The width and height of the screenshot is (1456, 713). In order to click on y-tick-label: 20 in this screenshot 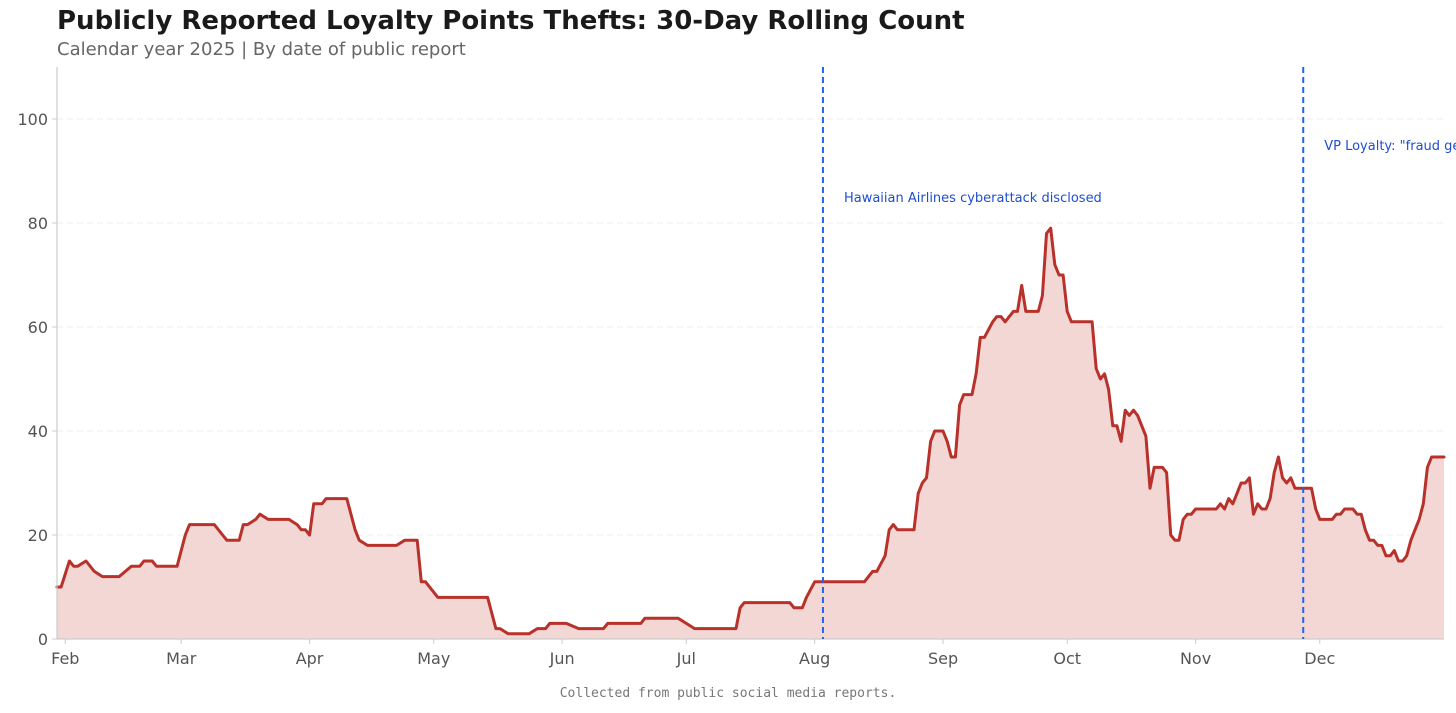, I will do `click(38, 535)`.